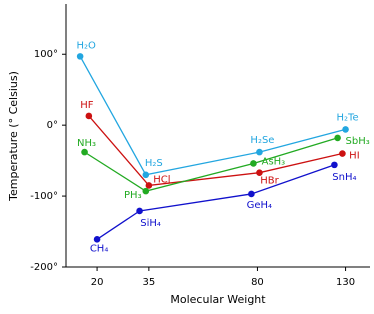  Describe the element at coordinates (150, 223) in the screenshot. I see `point-label: SiH₄` at that location.